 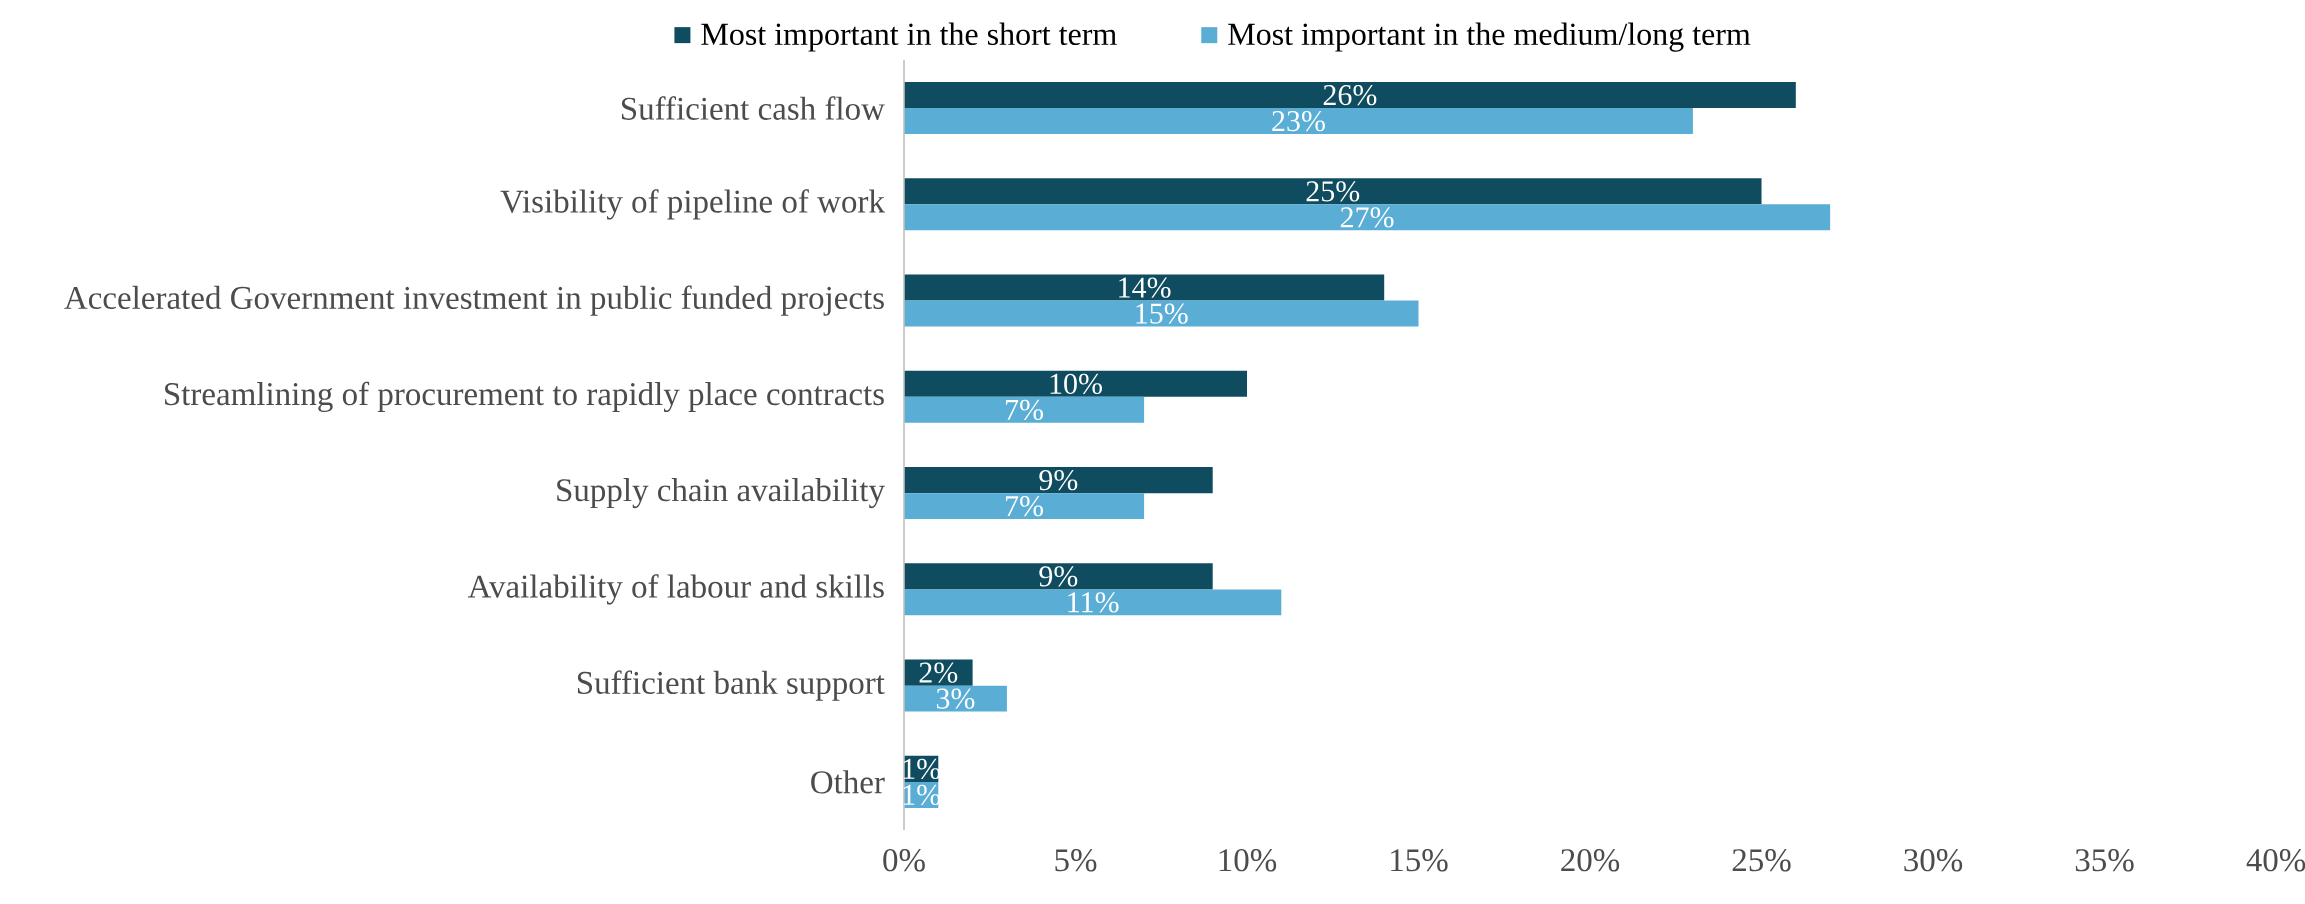 I want to click on x-tick-label: 40%, so click(x=2275, y=860).